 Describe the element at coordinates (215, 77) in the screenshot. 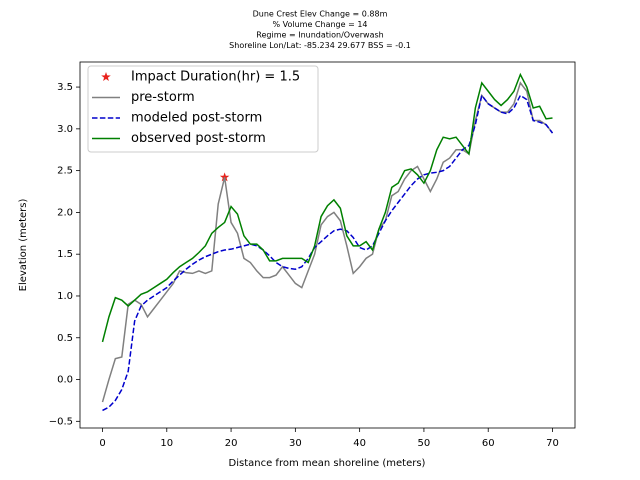

I see `legend-label: Impact Duration(hr) = 1.5` at that location.